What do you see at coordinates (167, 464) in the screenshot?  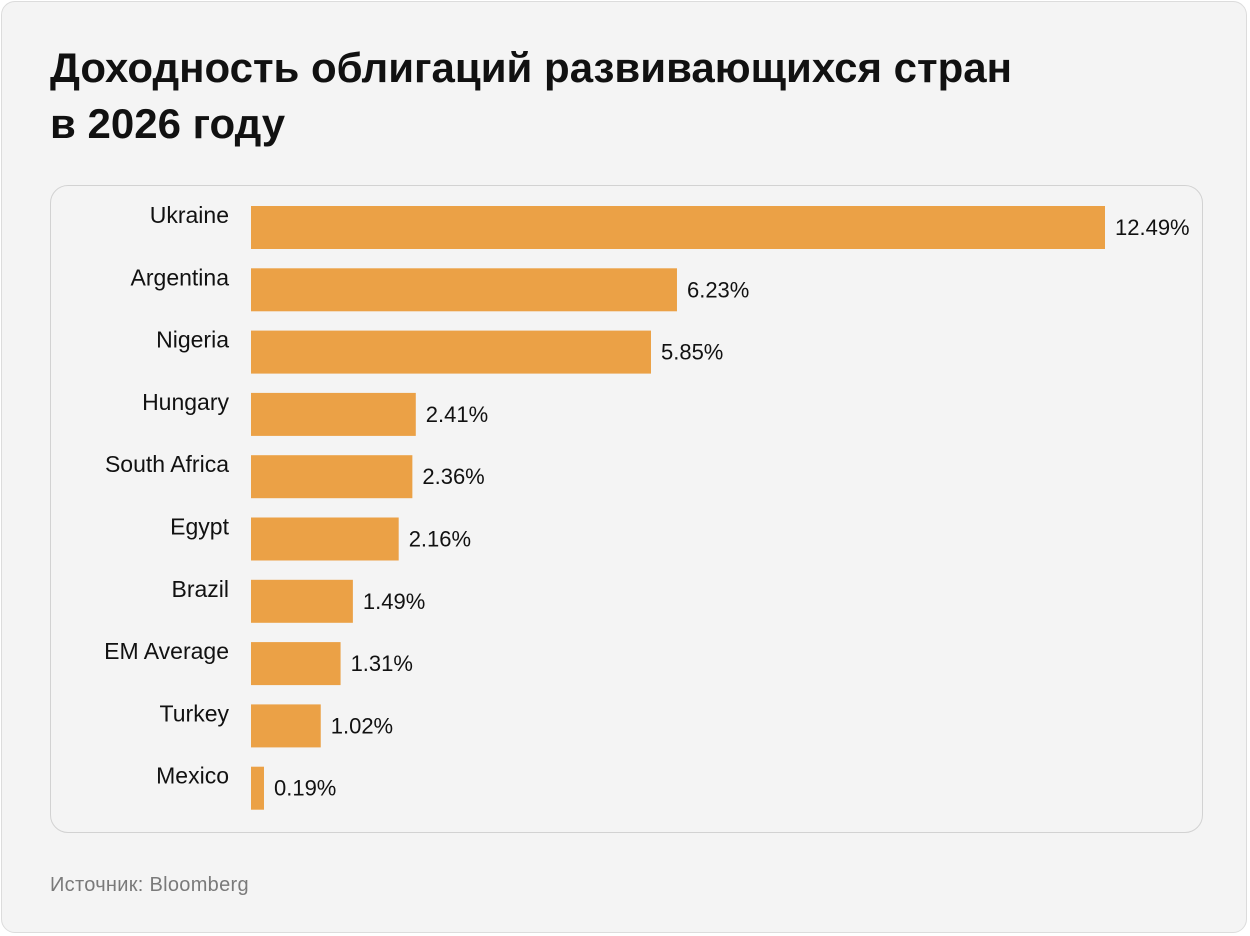 I see `category-label-south-africa: South Africa` at bounding box center [167, 464].